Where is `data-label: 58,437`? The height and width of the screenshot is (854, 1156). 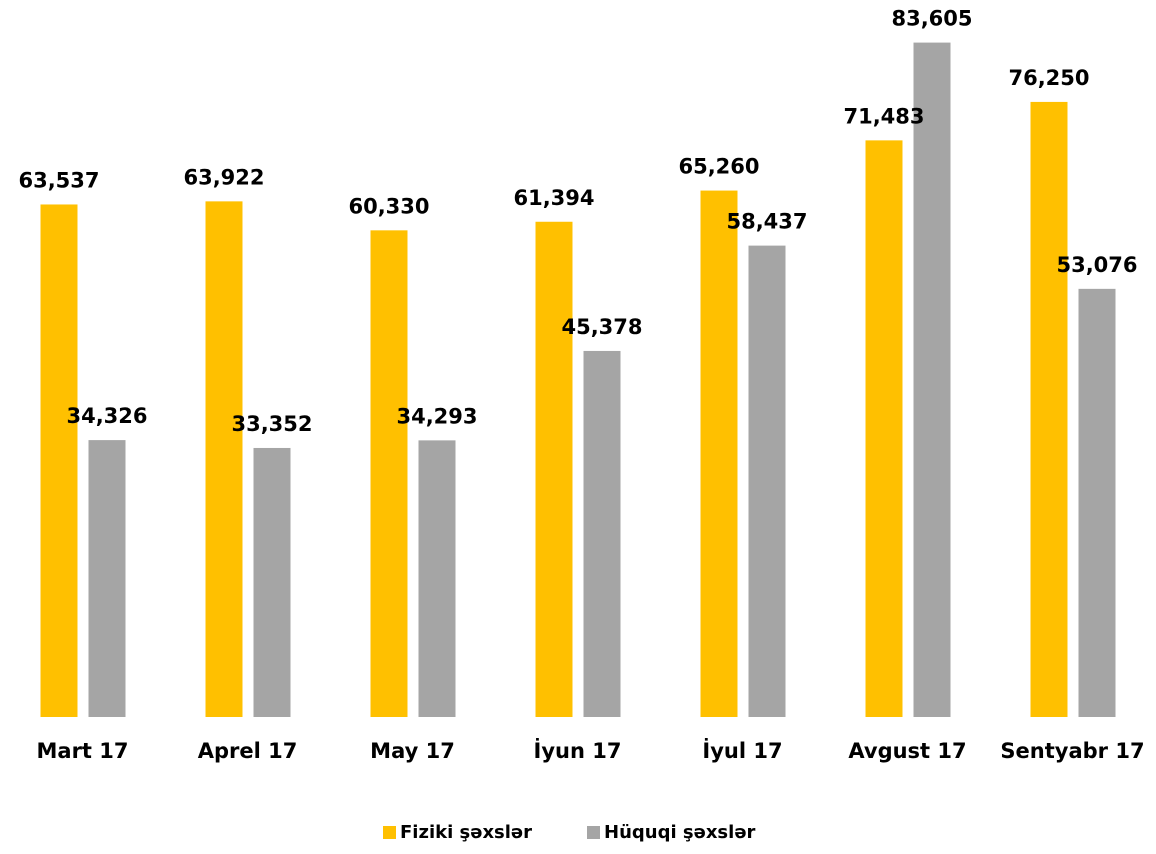 data-label: 58,437 is located at coordinates (766, 222).